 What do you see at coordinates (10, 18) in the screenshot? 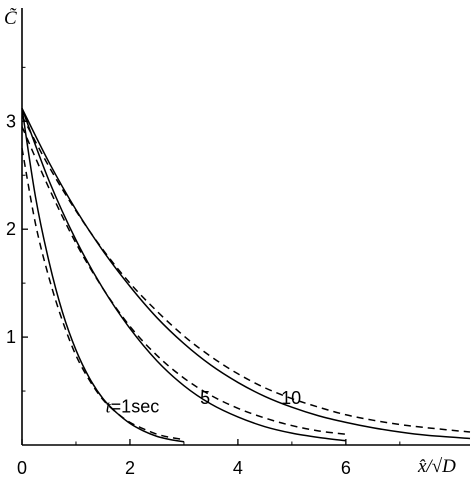
I see `y-axis-label: C̃` at bounding box center [10, 18].